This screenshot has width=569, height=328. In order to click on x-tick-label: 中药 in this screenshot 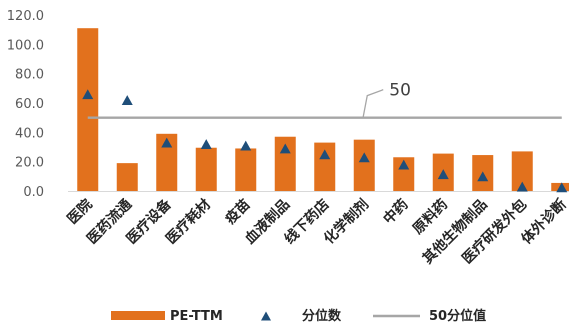, I will do `click(396, 212)`.